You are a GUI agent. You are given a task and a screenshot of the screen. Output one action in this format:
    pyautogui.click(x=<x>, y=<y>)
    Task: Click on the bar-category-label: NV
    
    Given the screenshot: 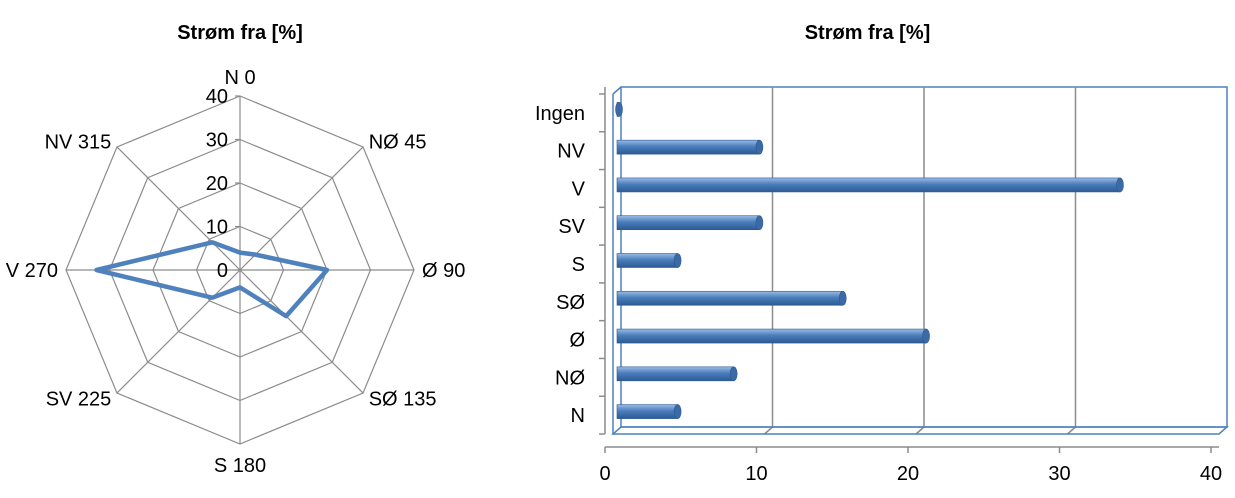 What is the action you would take?
    pyautogui.click(x=571, y=152)
    